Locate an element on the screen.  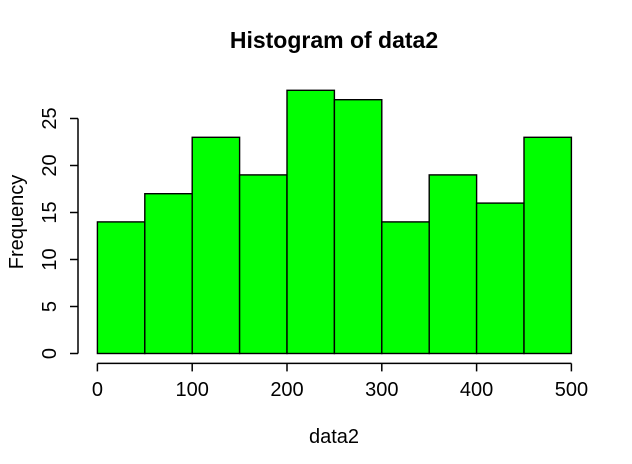
x-axis-label: data2 is located at coordinates (334, 437).